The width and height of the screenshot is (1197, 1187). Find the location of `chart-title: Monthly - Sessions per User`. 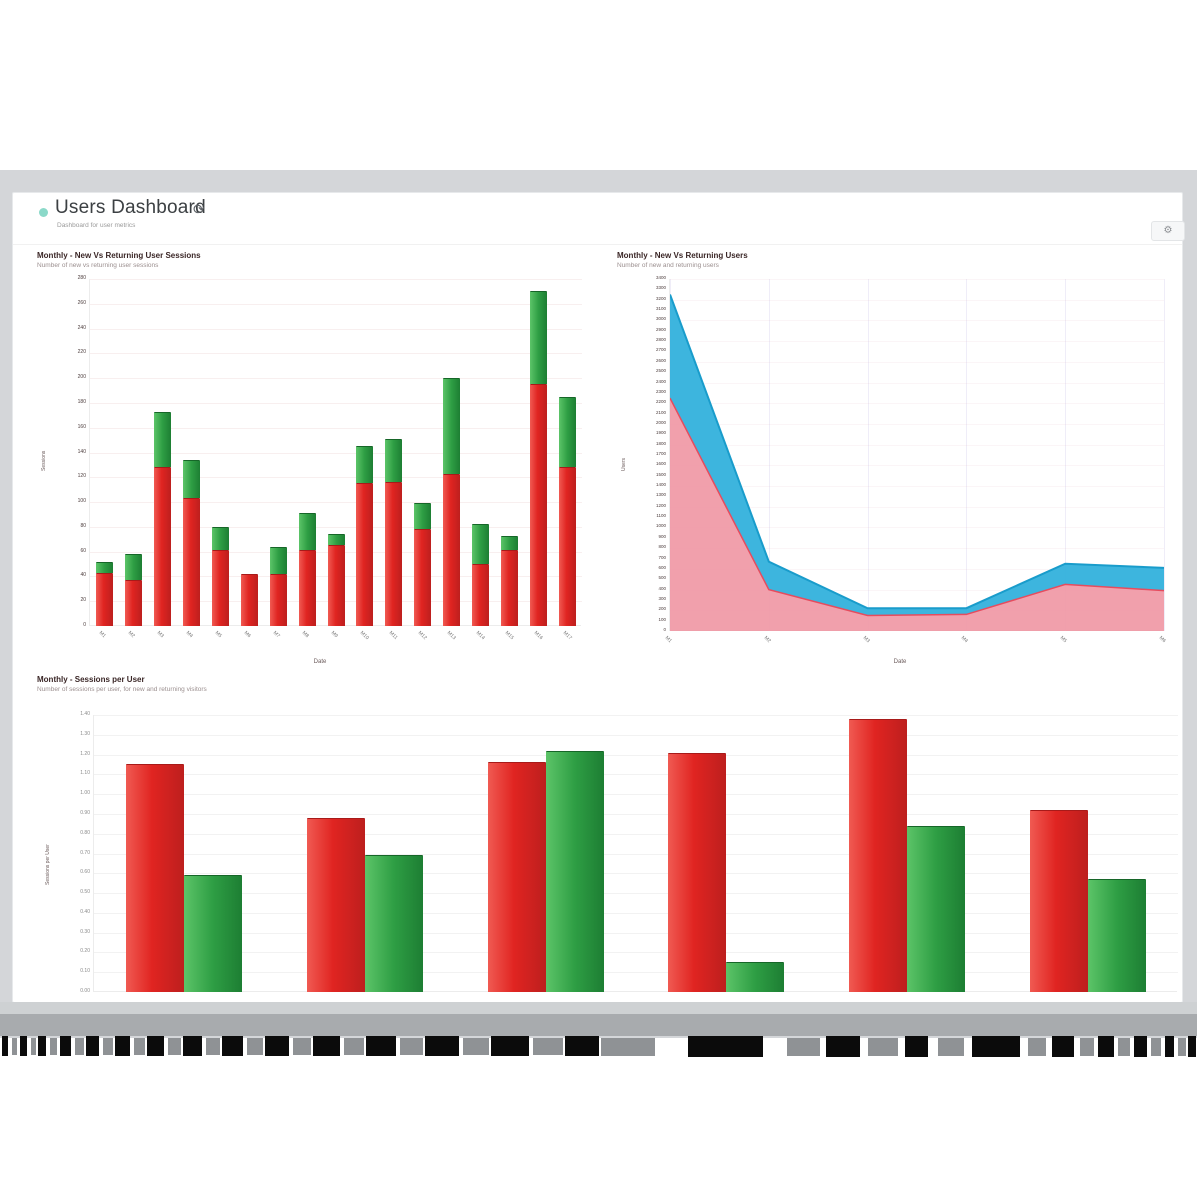

chart-title: Monthly - Sessions per User is located at coordinates (91, 679).